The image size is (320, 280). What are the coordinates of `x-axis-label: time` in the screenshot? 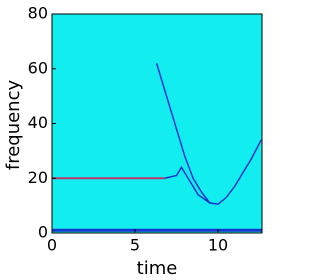 It's located at (157, 268).